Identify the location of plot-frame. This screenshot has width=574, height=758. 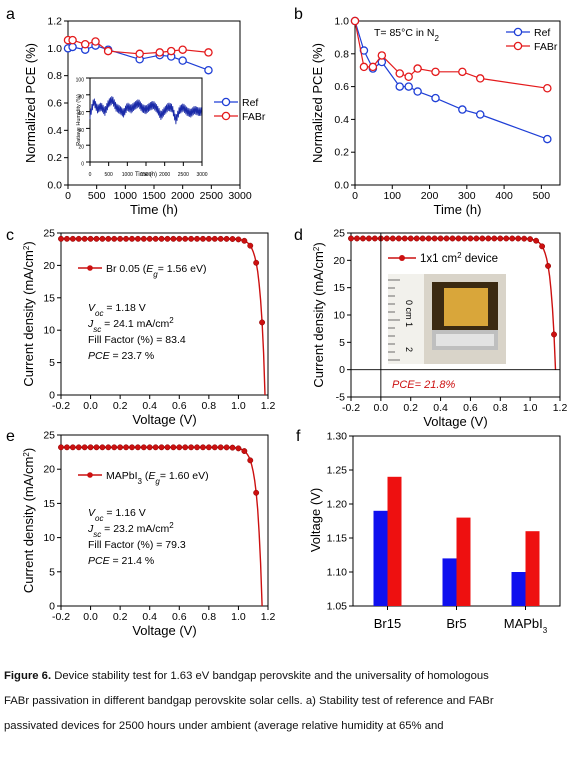
(164, 314).